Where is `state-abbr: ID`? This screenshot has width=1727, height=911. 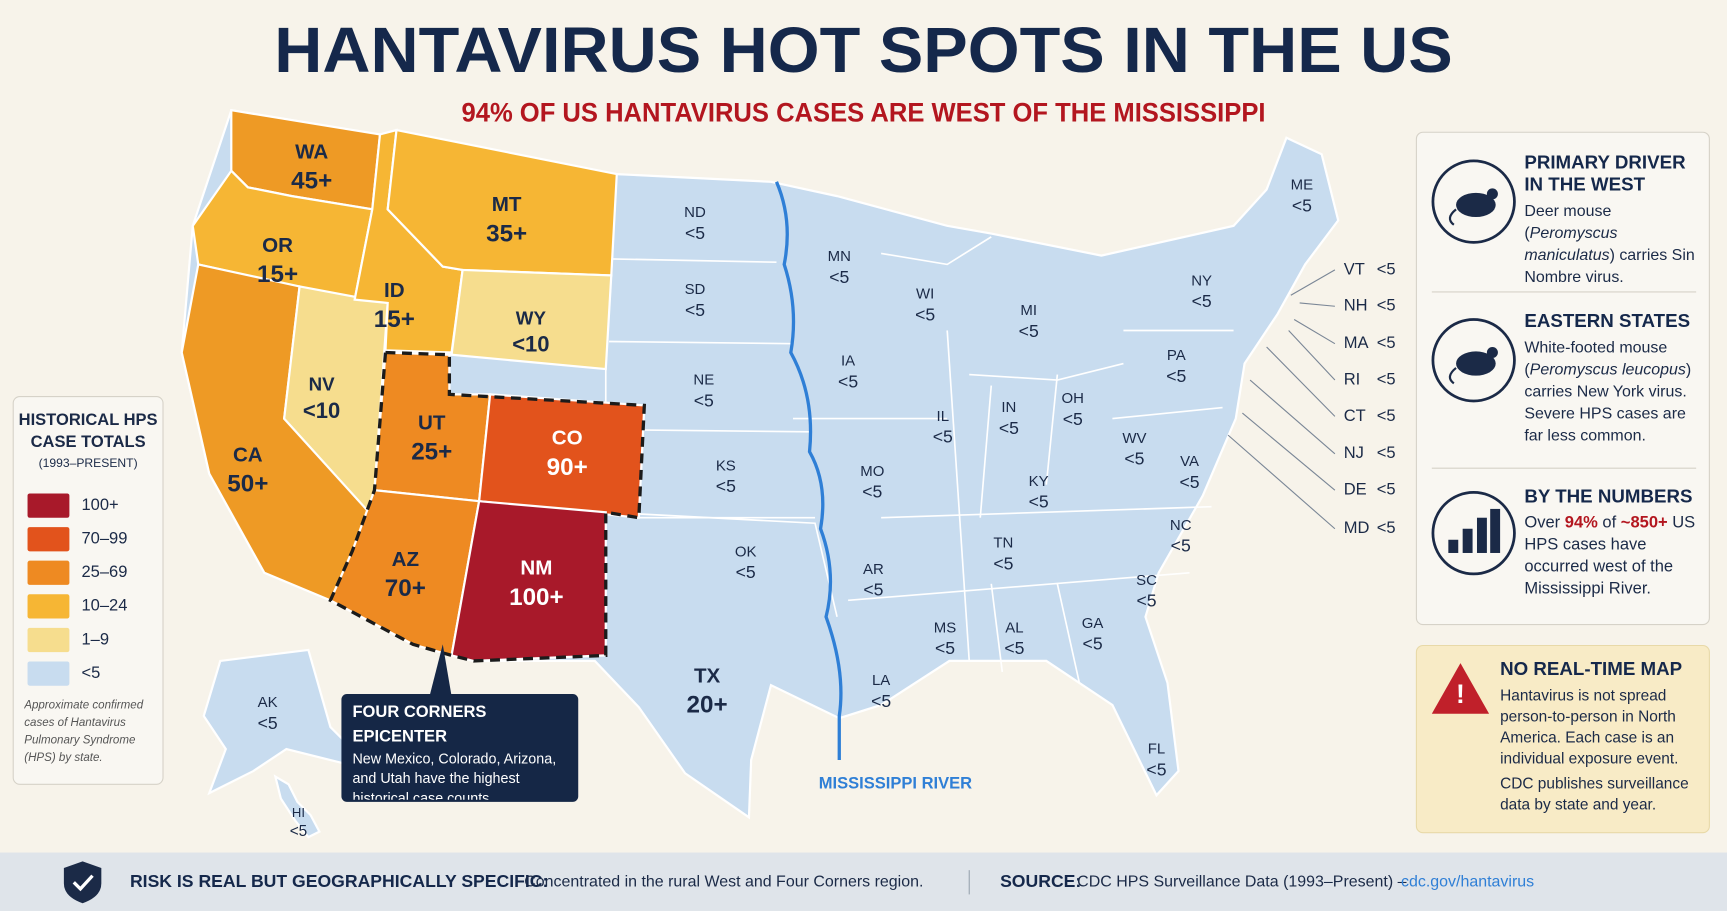 state-abbr: ID is located at coordinates (394, 290).